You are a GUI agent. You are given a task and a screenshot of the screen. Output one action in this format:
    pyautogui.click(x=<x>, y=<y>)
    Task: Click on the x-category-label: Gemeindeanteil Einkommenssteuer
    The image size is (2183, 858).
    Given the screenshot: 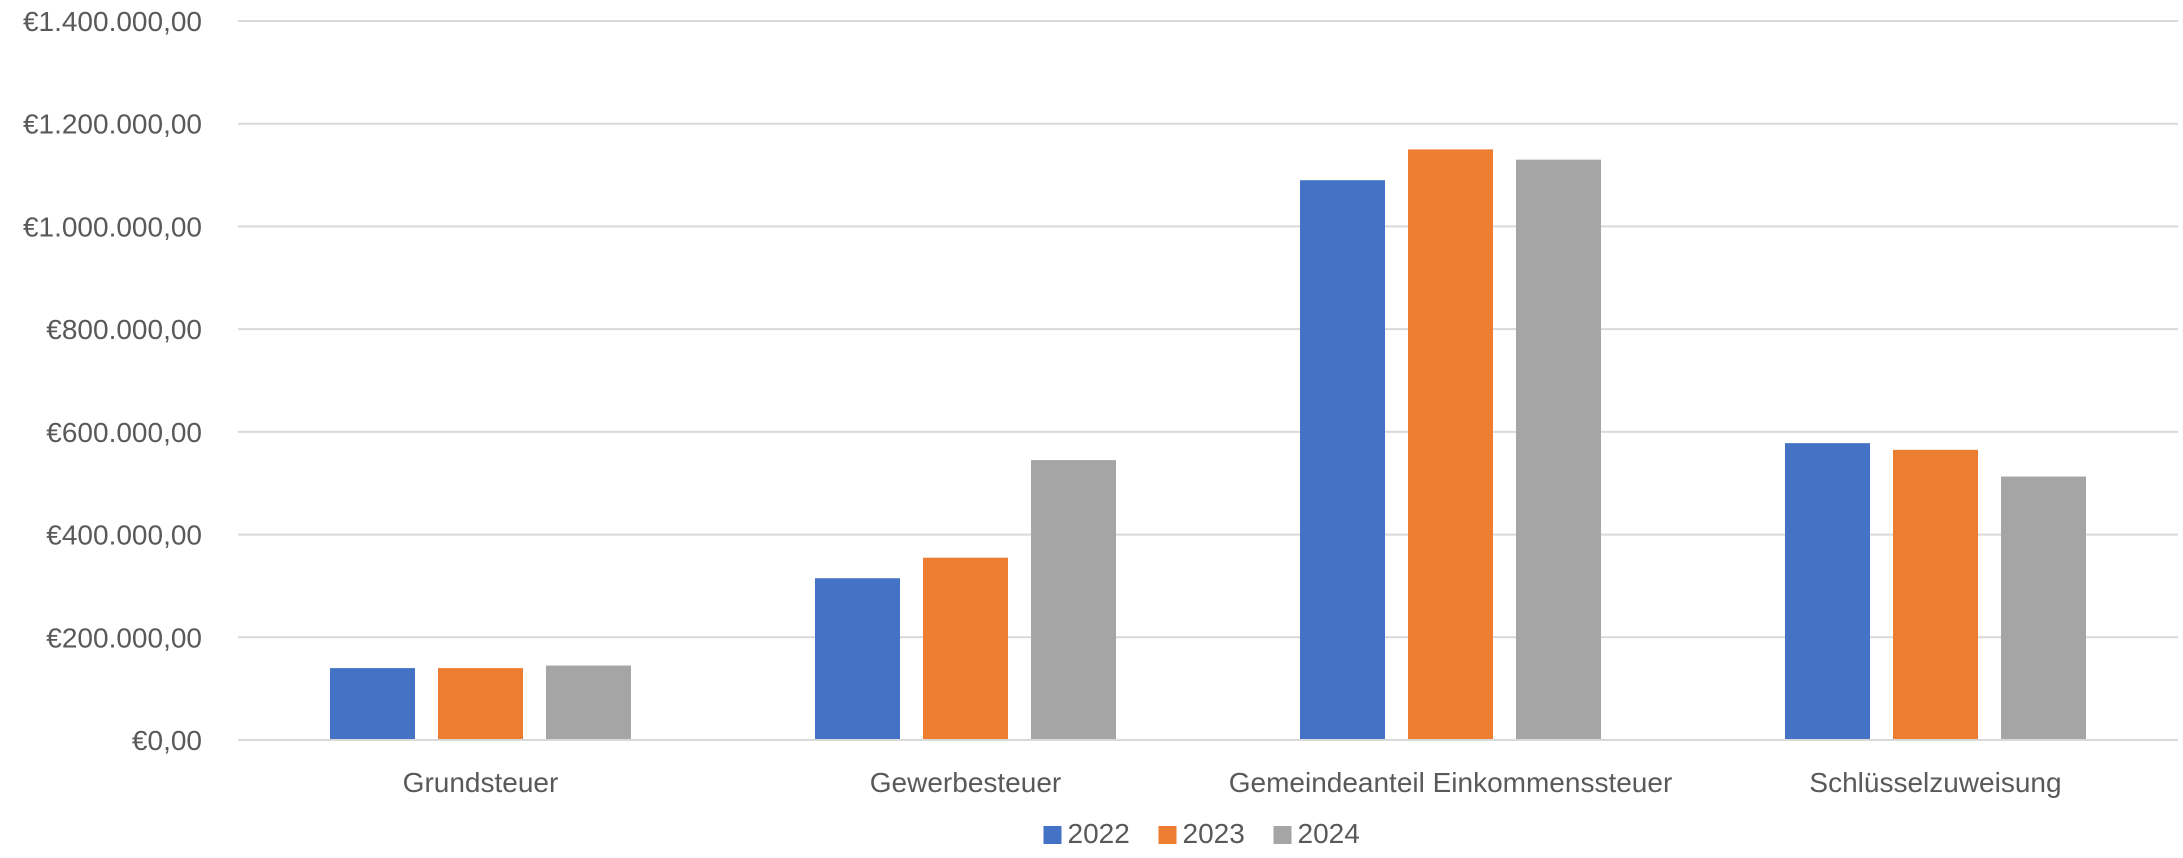 What is the action you would take?
    pyautogui.click(x=1451, y=782)
    